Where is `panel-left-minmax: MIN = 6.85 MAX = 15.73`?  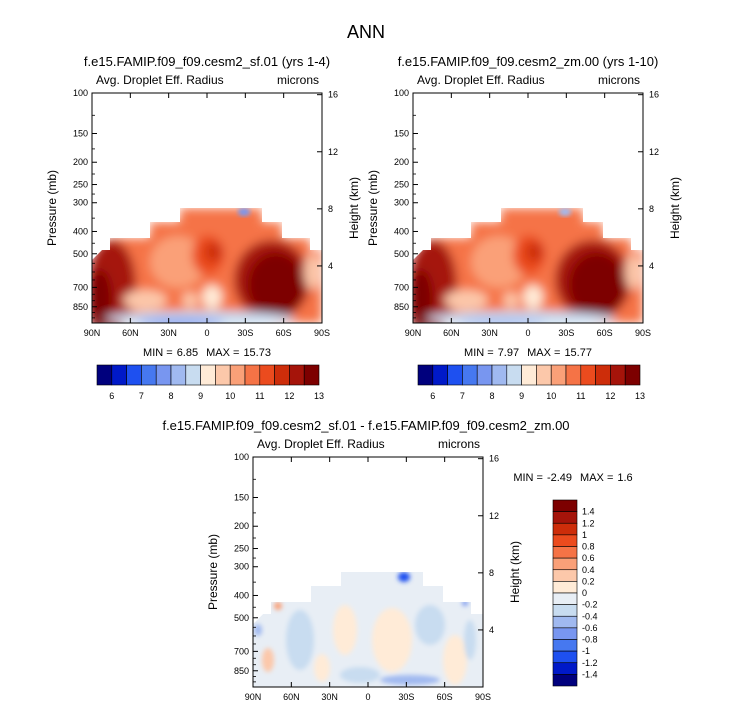
panel-left-minmax: MIN = 6.85 MAX = 15.73 is located at coordinates (207, 353).